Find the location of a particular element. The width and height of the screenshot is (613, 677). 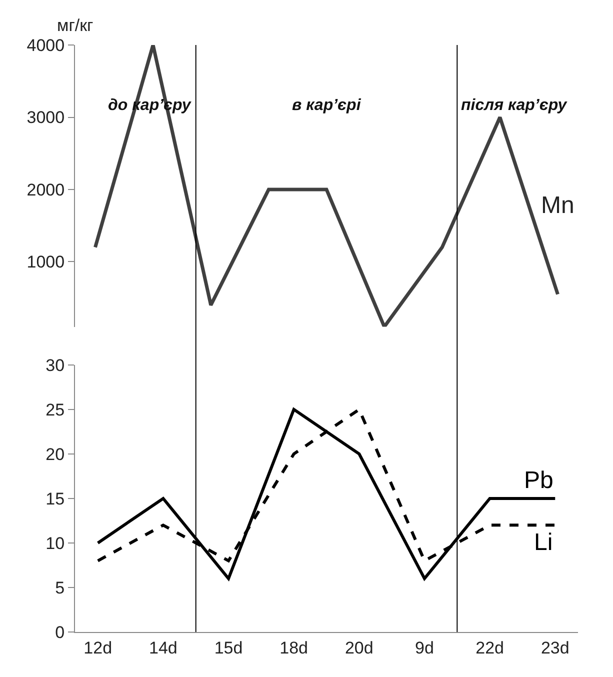

x-tick-label: 18d is located at coordinates (294, 648).